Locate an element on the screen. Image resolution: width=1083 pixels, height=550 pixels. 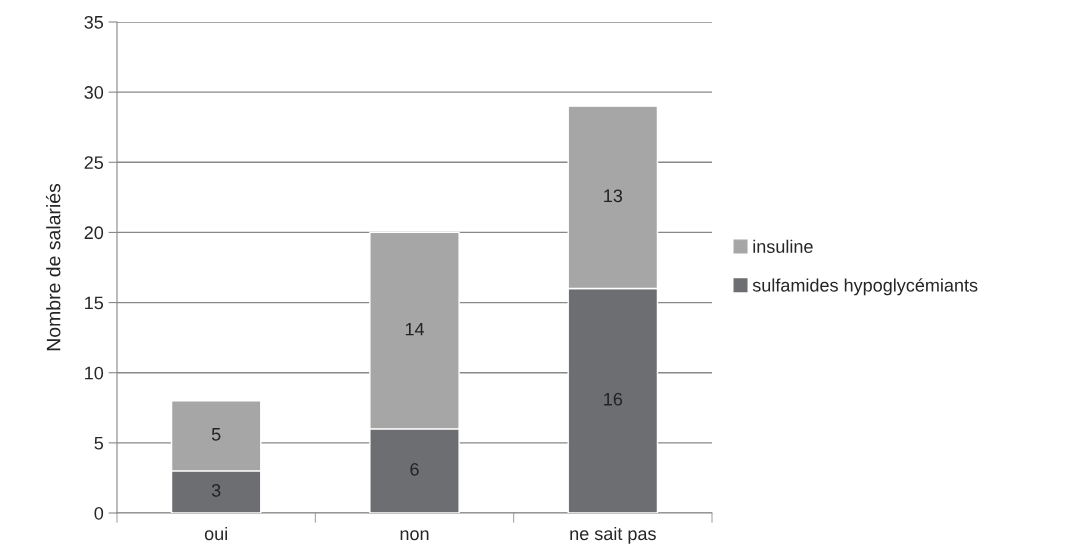
y-tick-label: 5 is located at coordinates (99, 443).